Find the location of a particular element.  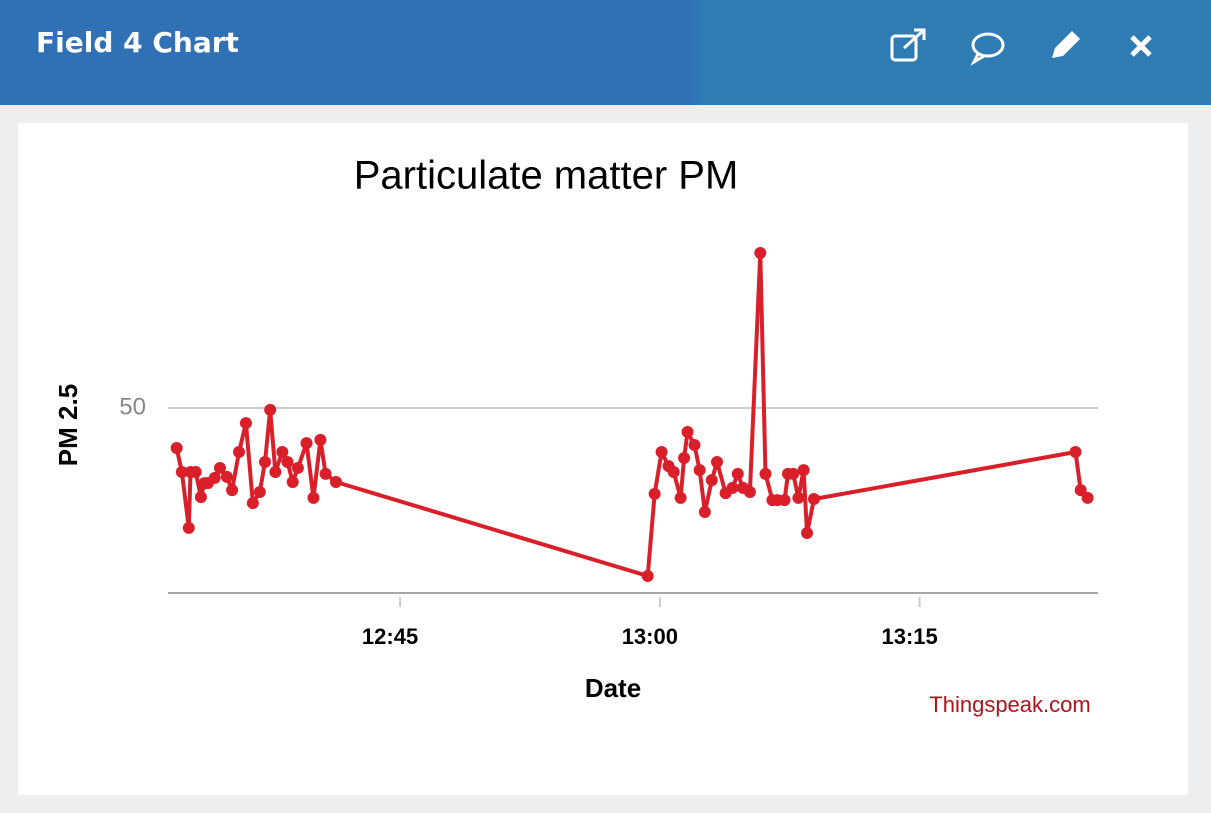

edit-icon is located at coordinates (1066, 44).